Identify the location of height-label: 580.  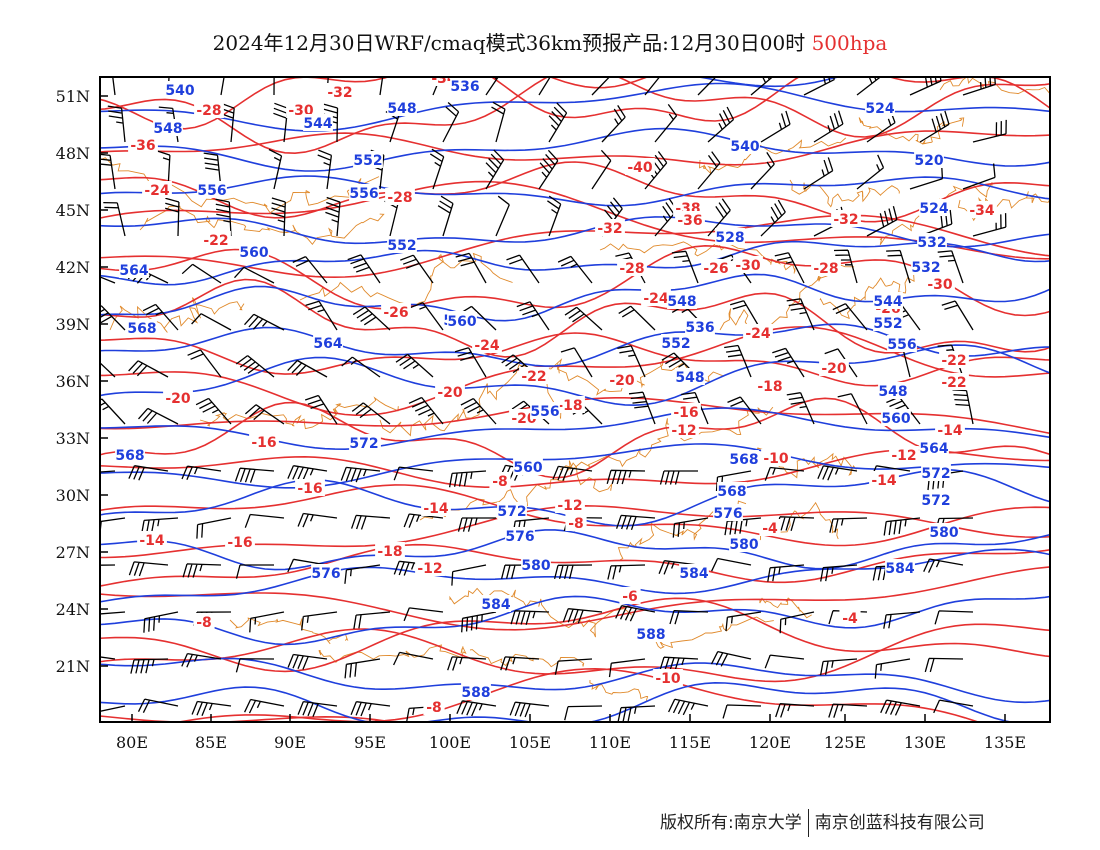
(943, 533).